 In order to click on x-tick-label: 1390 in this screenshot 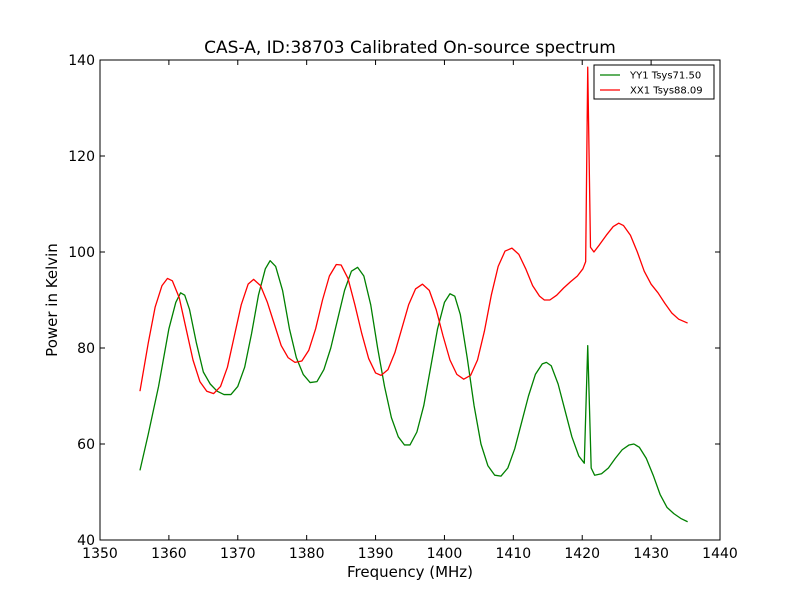, I will do `click(376, 554)`.